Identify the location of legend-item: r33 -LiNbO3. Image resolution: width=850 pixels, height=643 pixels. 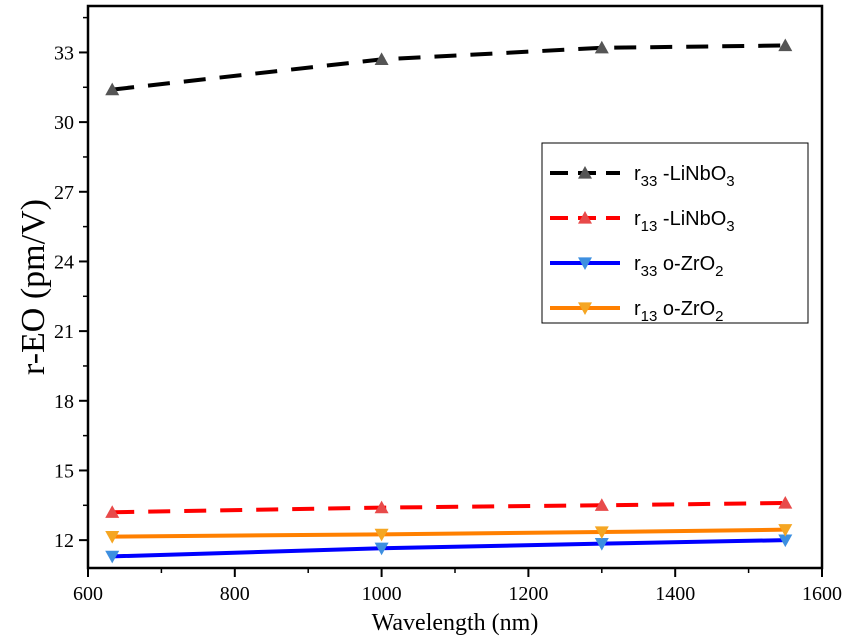
(642, 176).